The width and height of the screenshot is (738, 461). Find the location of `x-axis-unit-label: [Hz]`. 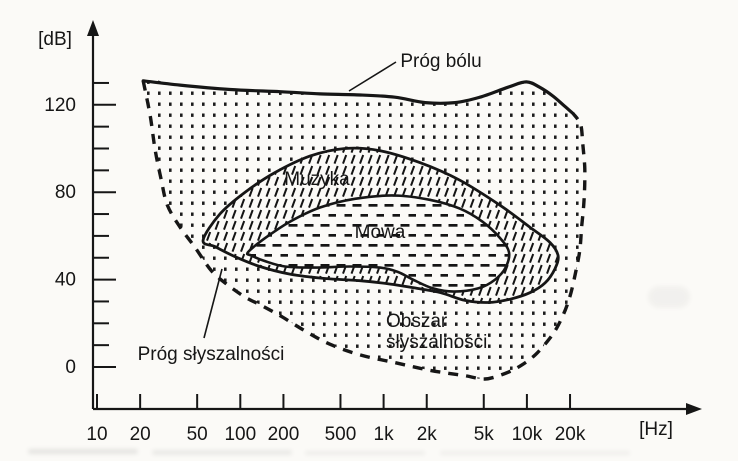

x-axis-unit-label: [Hz] is located at coordinates (656, 429).